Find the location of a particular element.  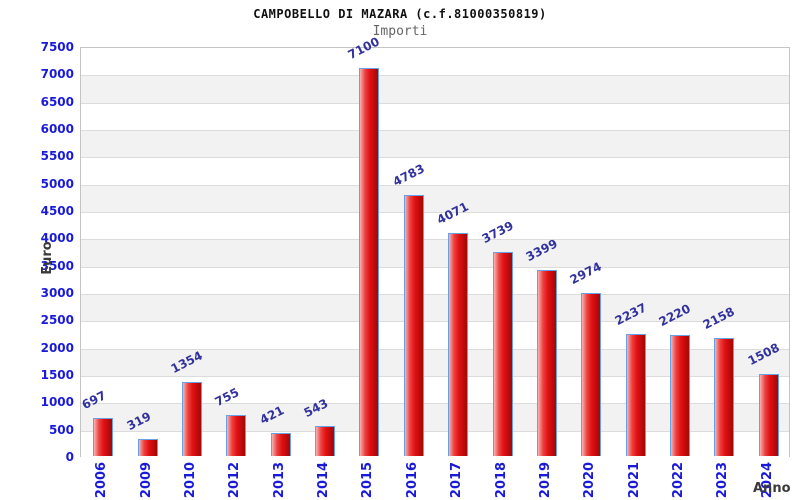

y-tick-label: 7500 is located at coordinates (57, 47).